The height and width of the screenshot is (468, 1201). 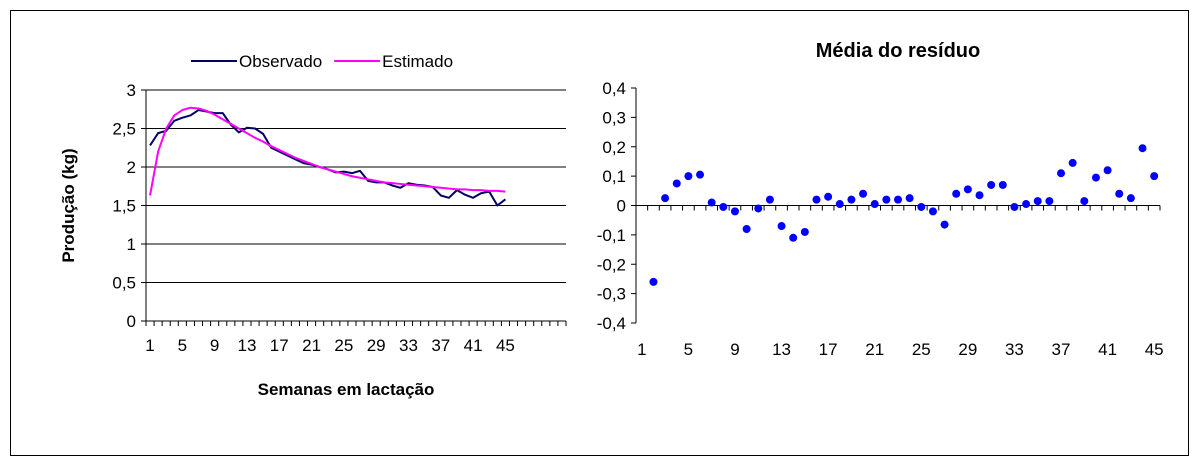 I want to click on y-tick-label: -0,2, so click(x=611, y=264).